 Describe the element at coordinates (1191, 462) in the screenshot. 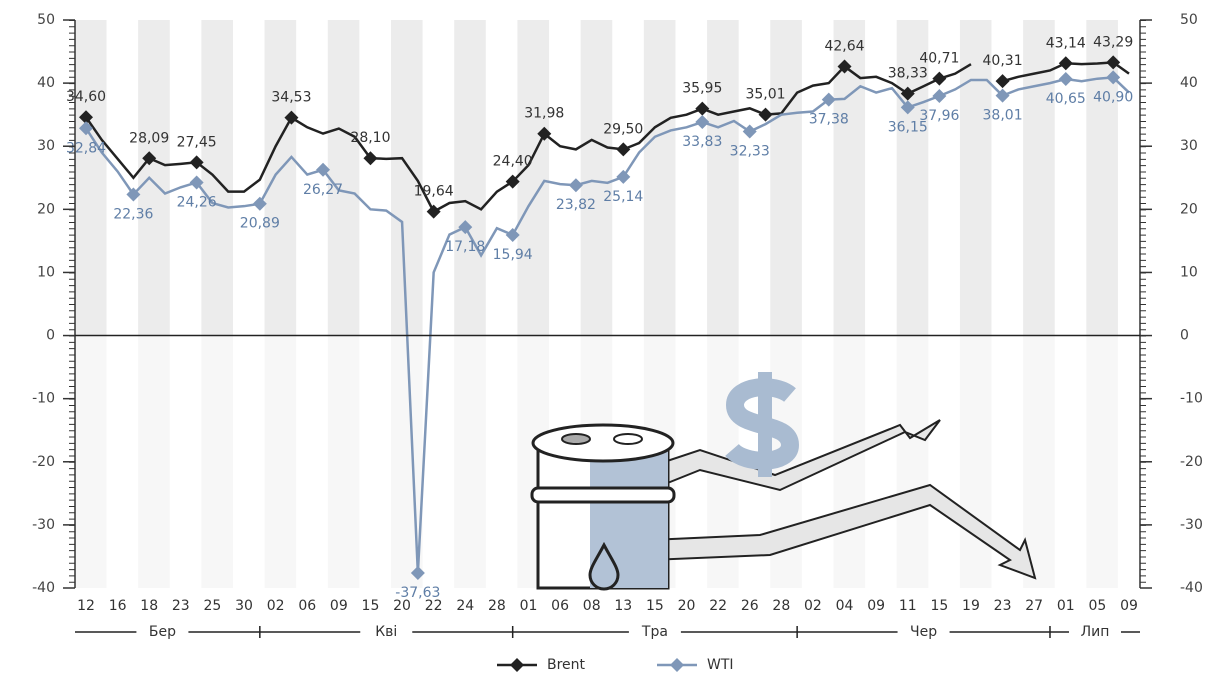

I see `y2-tick-label: -20` at that location.